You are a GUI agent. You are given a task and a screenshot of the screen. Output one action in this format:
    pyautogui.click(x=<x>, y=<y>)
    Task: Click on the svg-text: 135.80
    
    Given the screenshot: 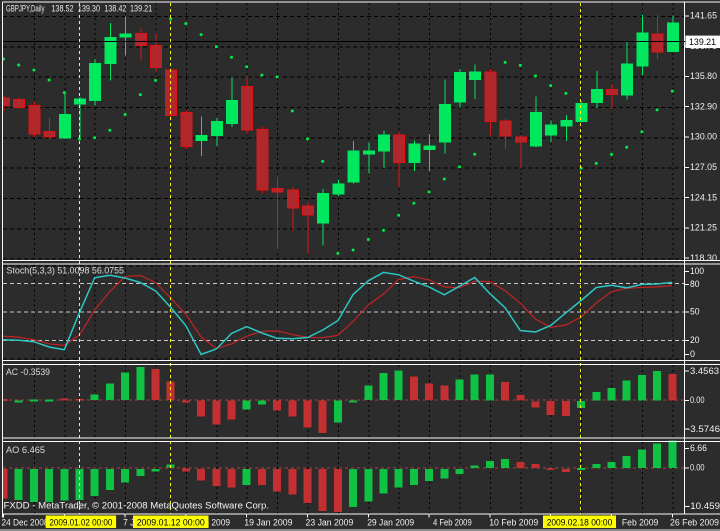 What is the action you would take?
    pyautogui.click(x=703, y=76)
    